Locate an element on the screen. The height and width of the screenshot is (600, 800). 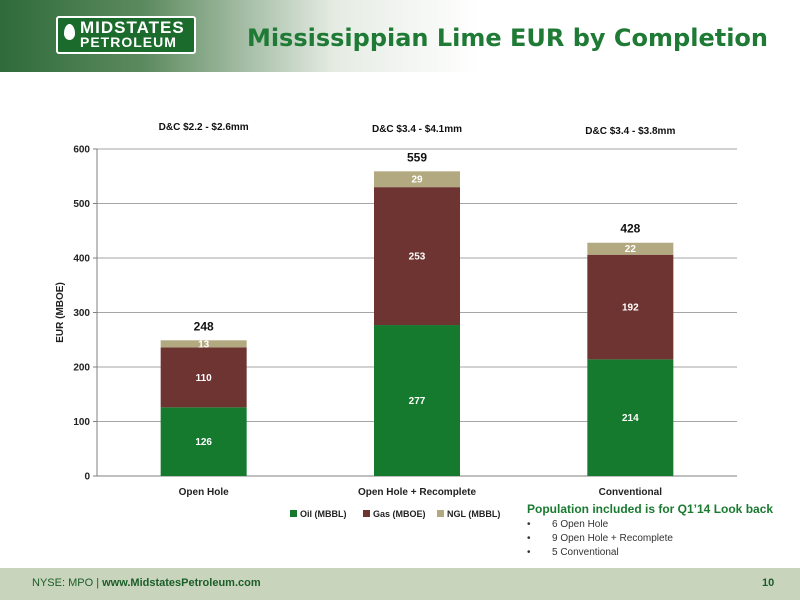
total-label: 559 is located at coordinates (417, 157).